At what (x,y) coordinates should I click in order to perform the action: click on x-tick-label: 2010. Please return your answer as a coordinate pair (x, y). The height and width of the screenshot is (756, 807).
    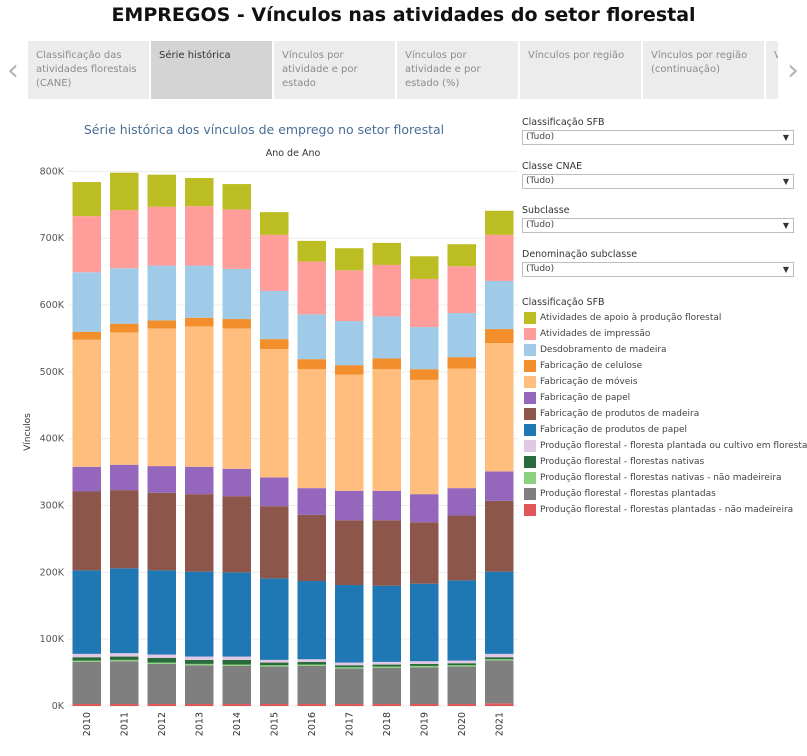
    Looking at the image, I should click on (87, 724).